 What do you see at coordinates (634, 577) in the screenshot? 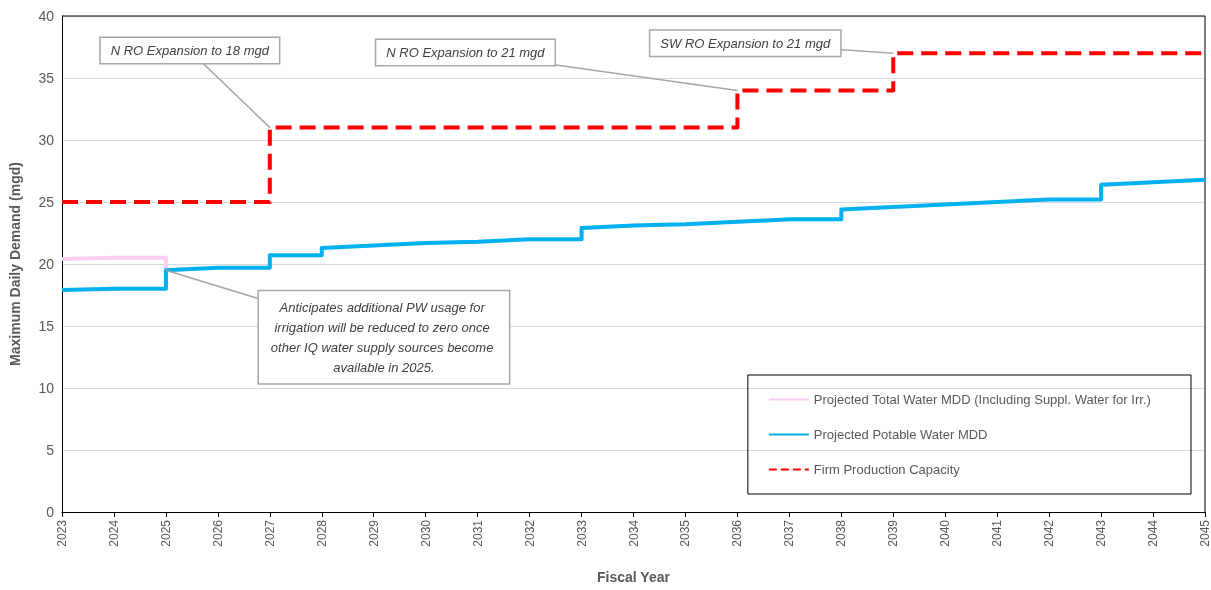
I see `x-axis-title: Fiscal Year` at bounding box center [634, 577].